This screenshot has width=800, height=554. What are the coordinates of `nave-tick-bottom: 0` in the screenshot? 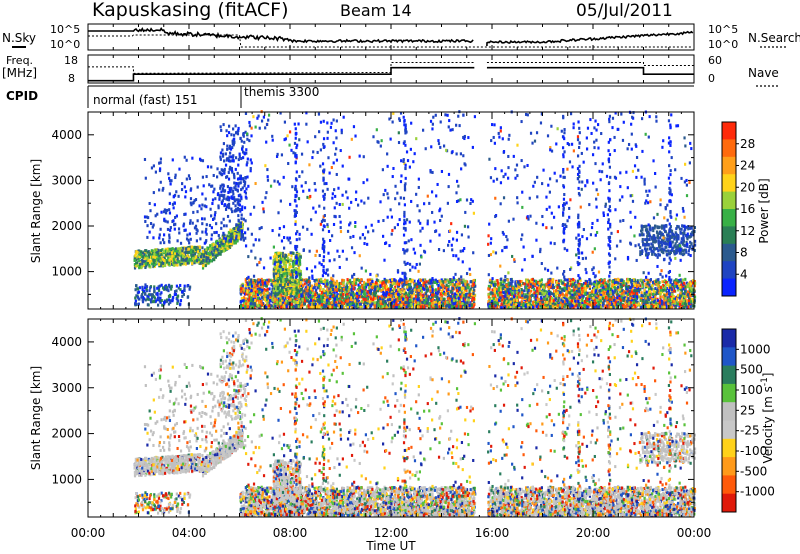 It's located at (711, 78).